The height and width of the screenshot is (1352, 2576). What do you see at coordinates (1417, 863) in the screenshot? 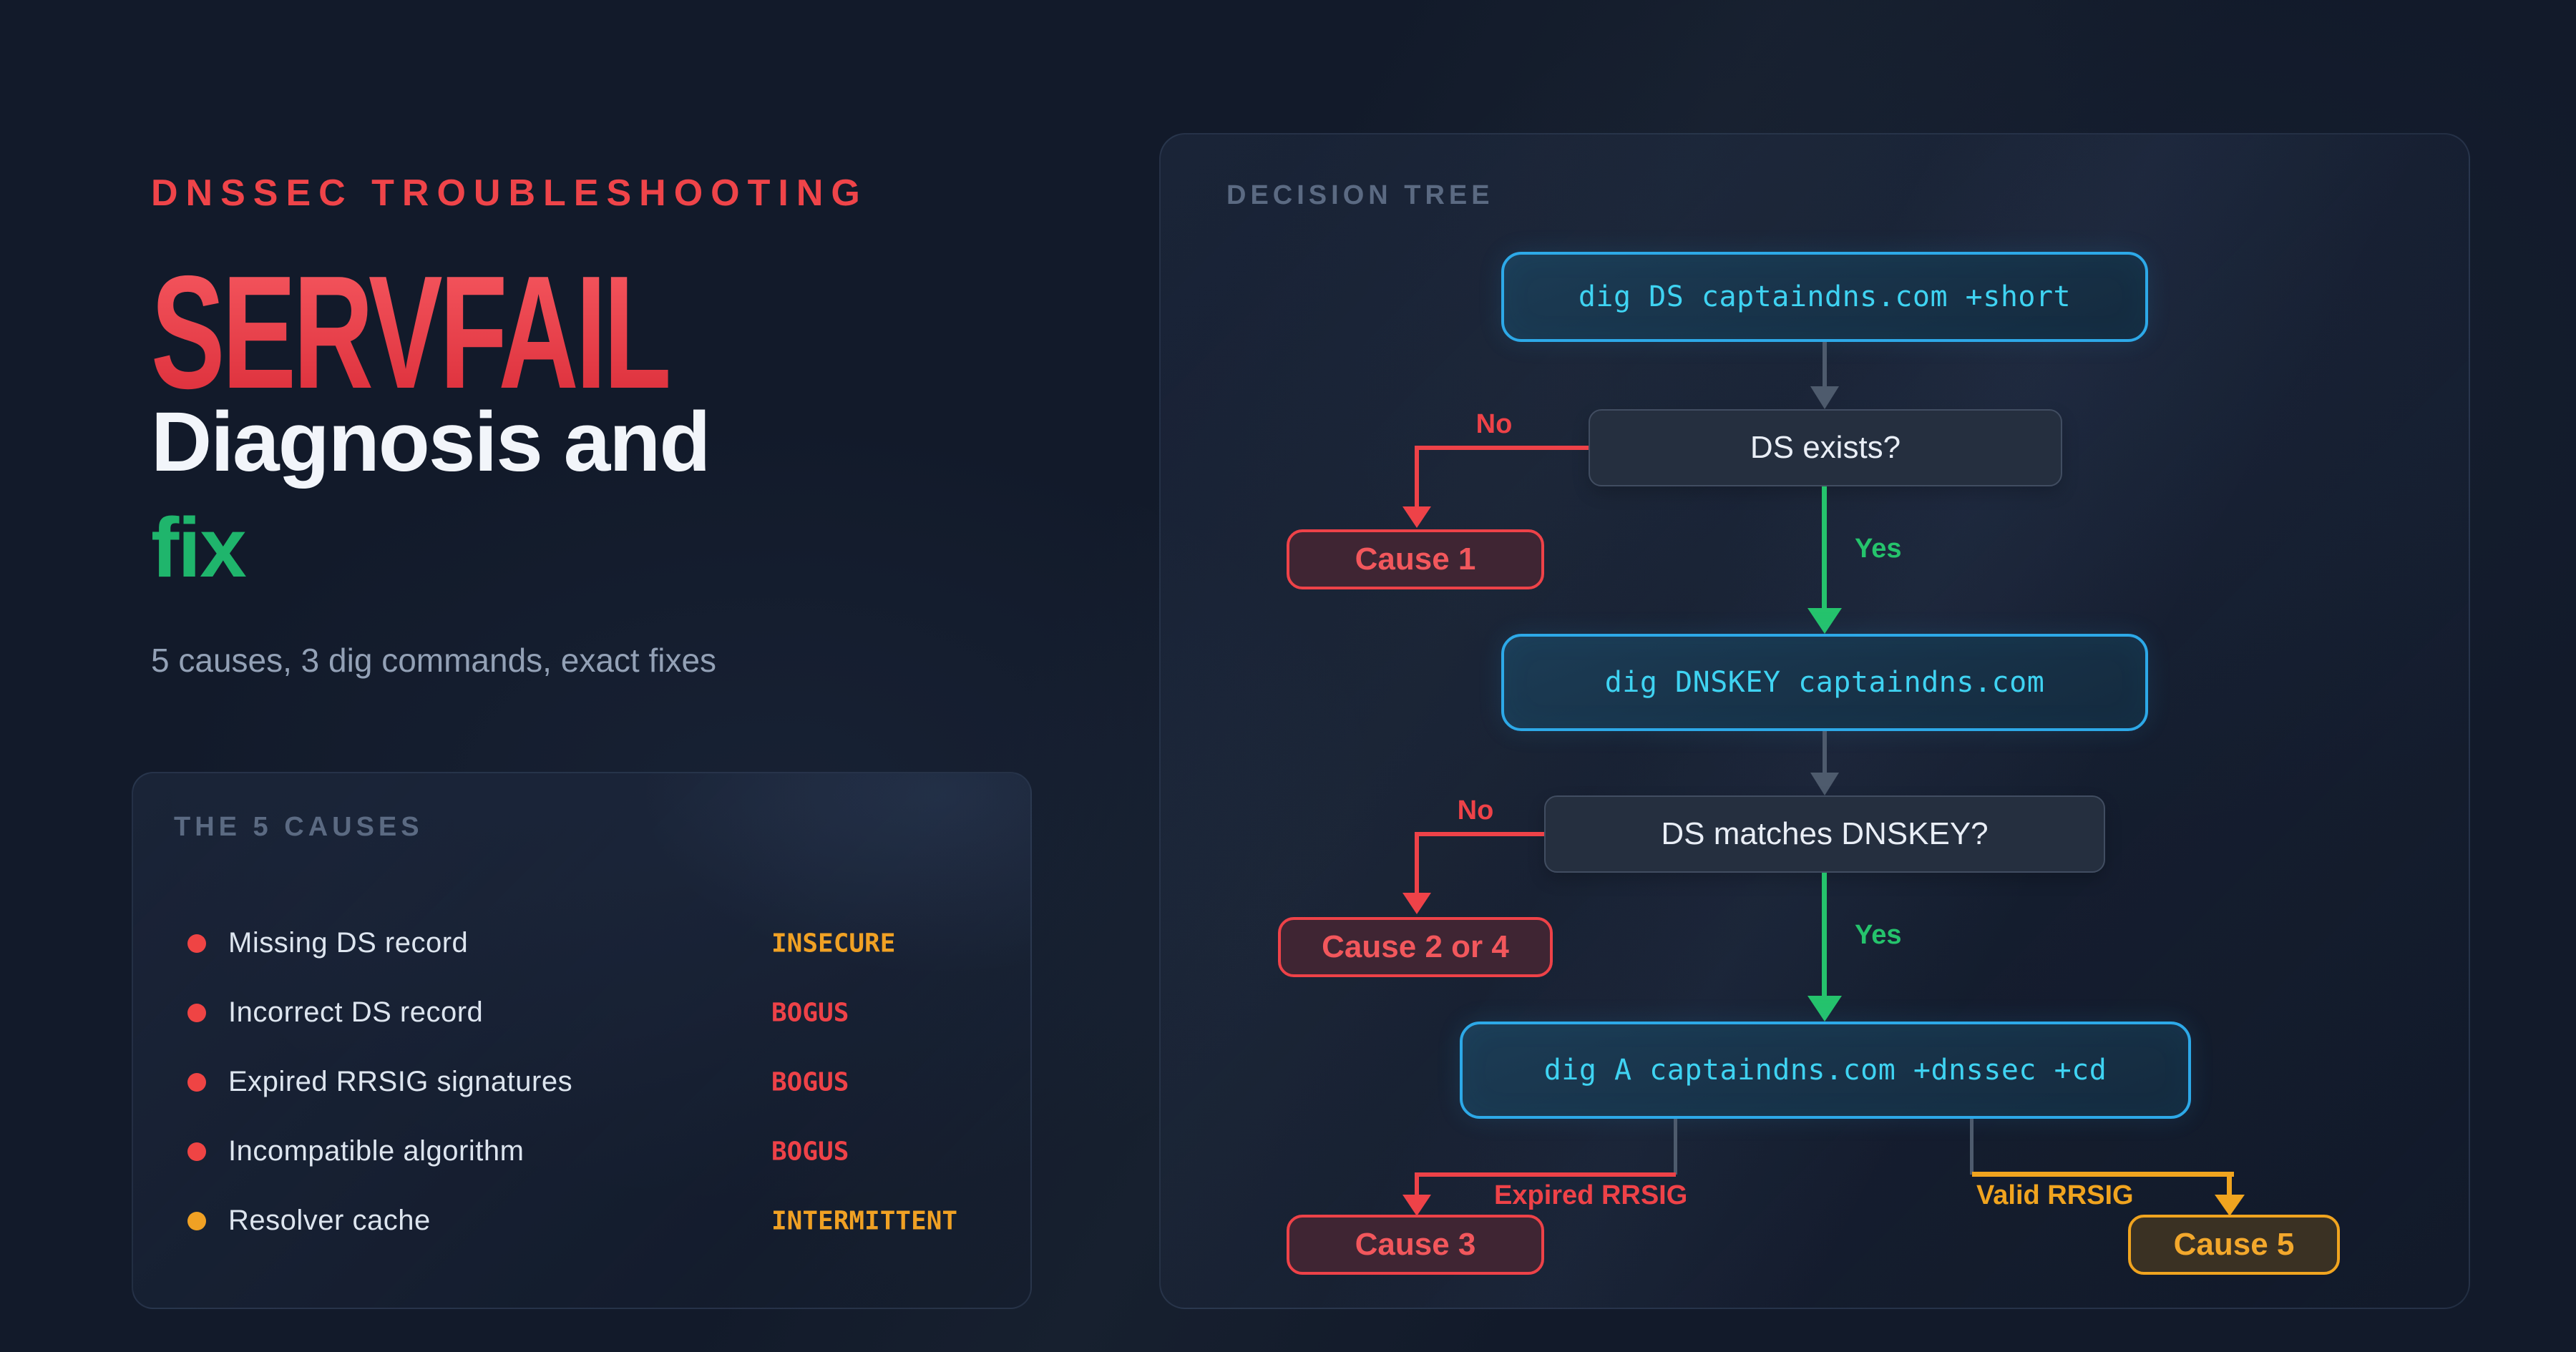
I see `edge-q2-no-vline` at bounding box center [1417, 863].